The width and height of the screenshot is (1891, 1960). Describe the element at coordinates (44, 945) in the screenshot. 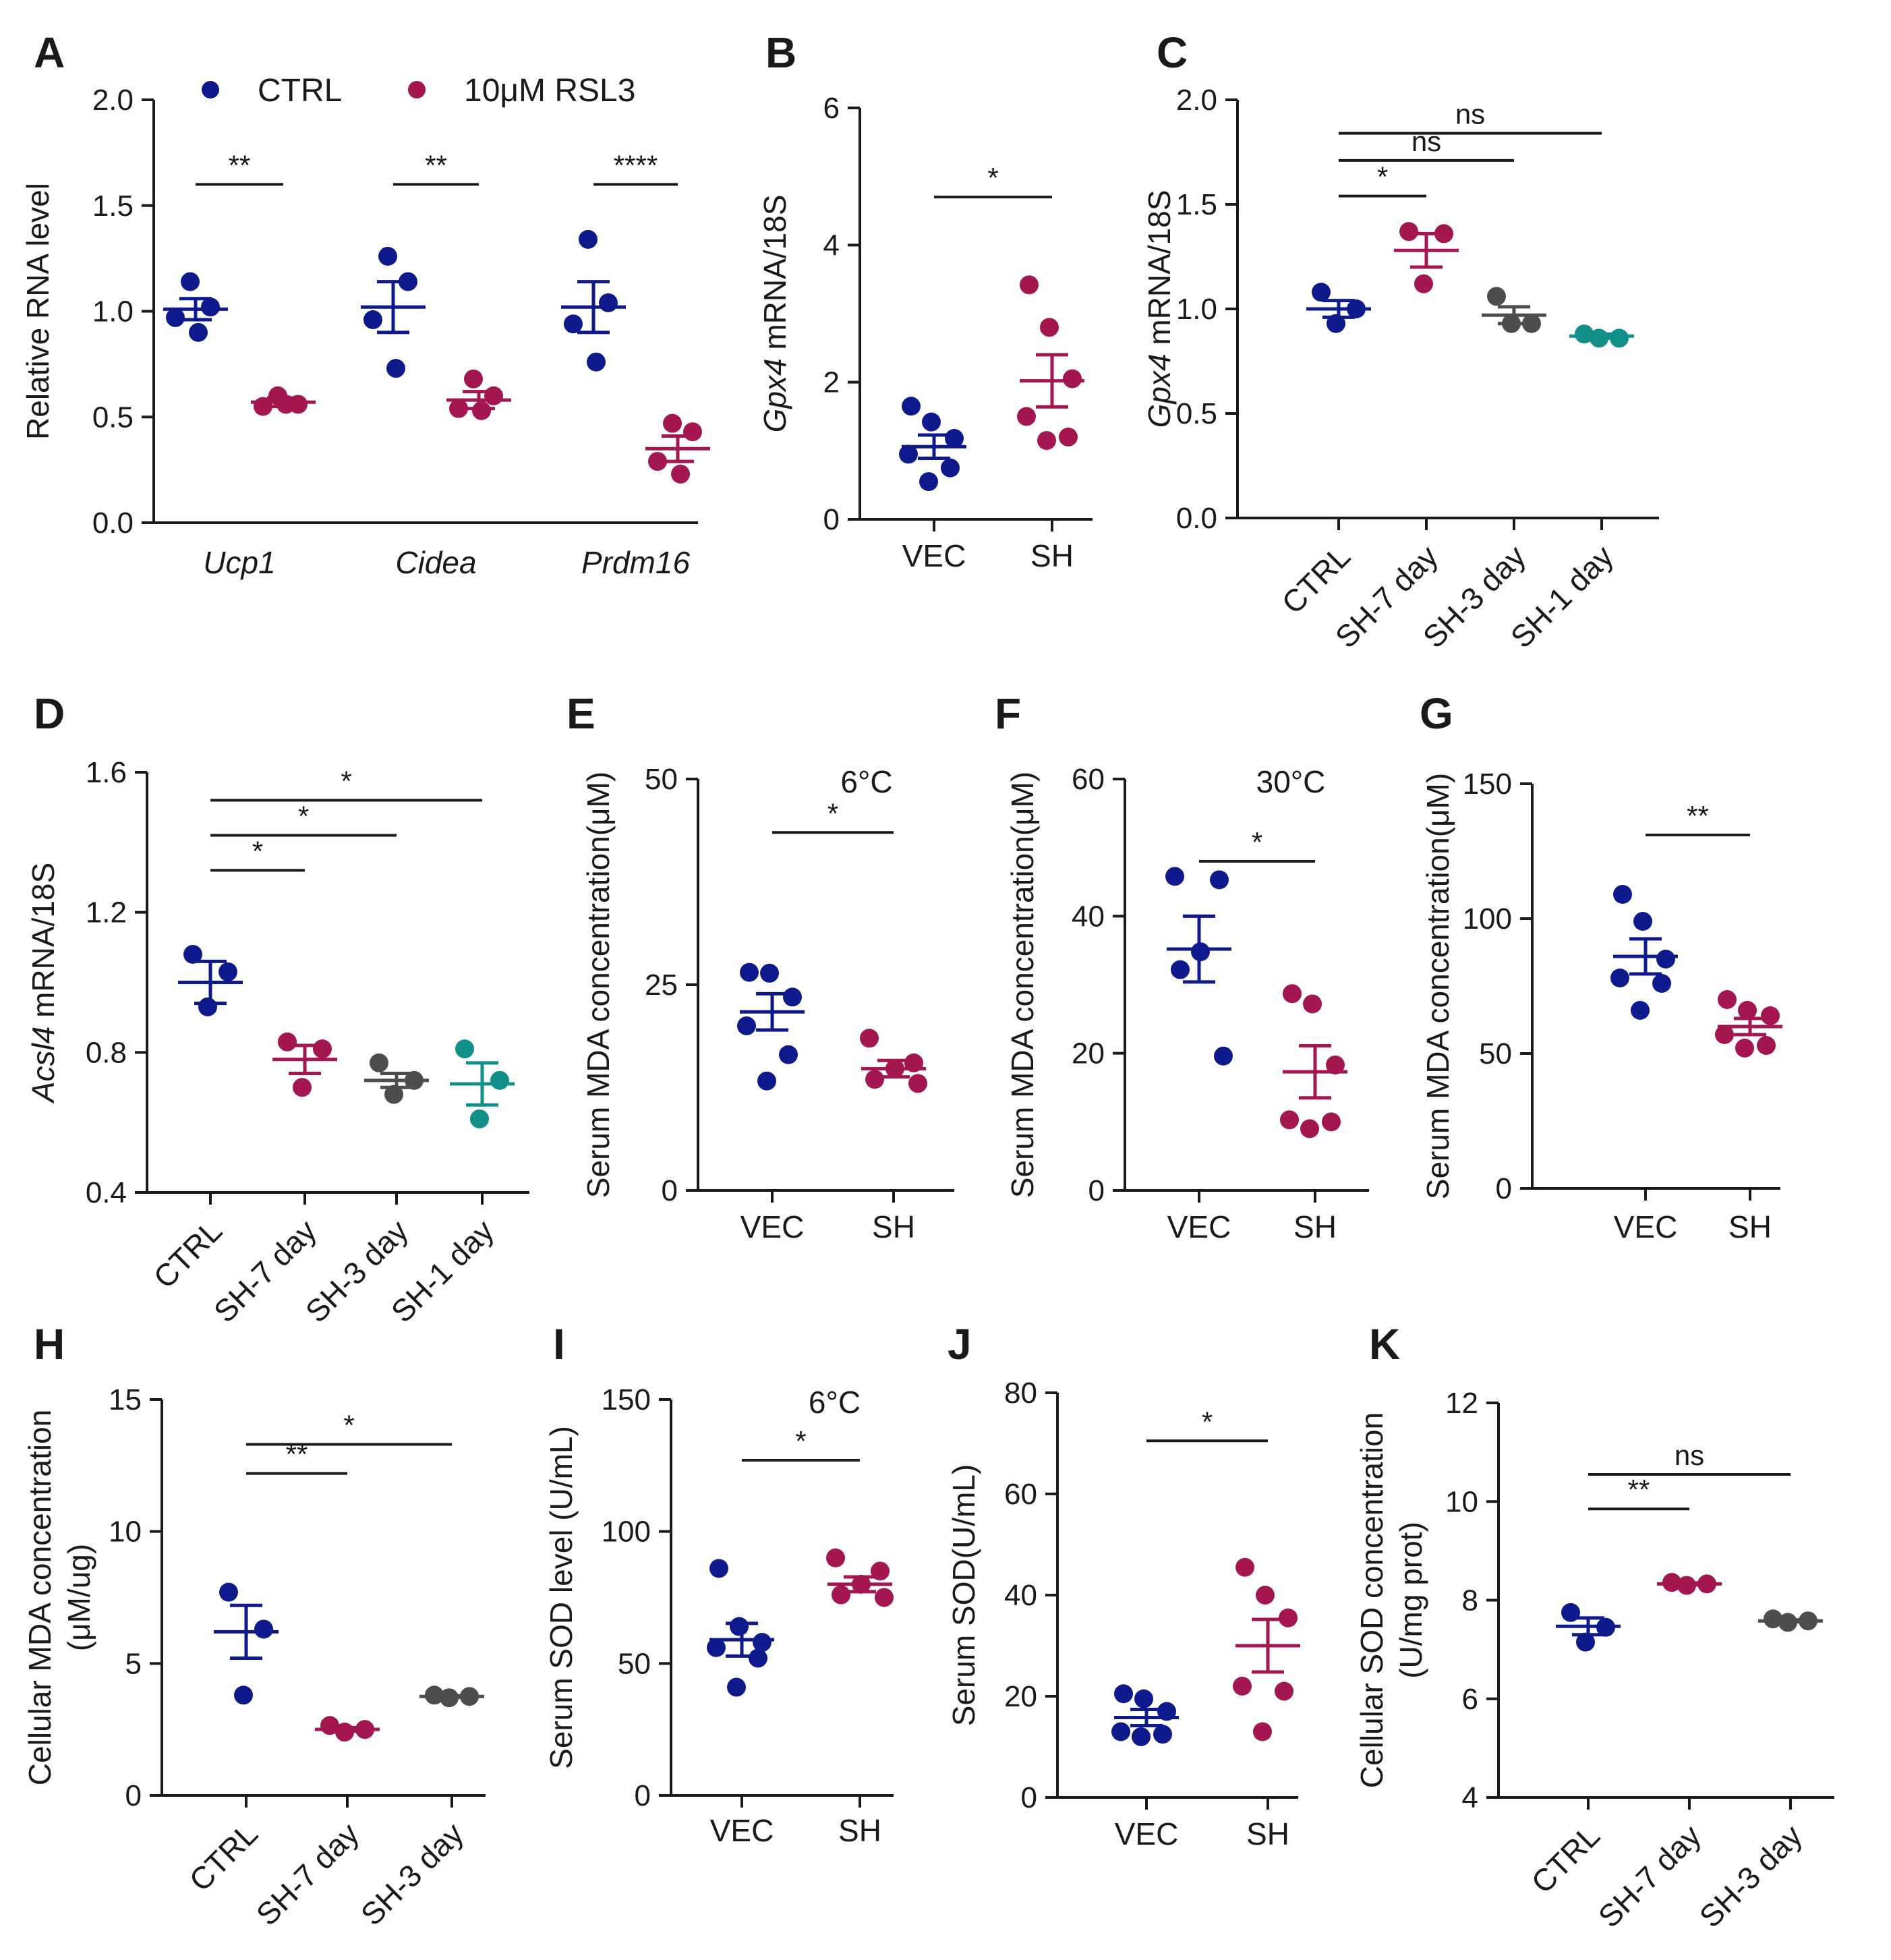

I see `y-axis-title-rest: mRNA/18S` at that location.